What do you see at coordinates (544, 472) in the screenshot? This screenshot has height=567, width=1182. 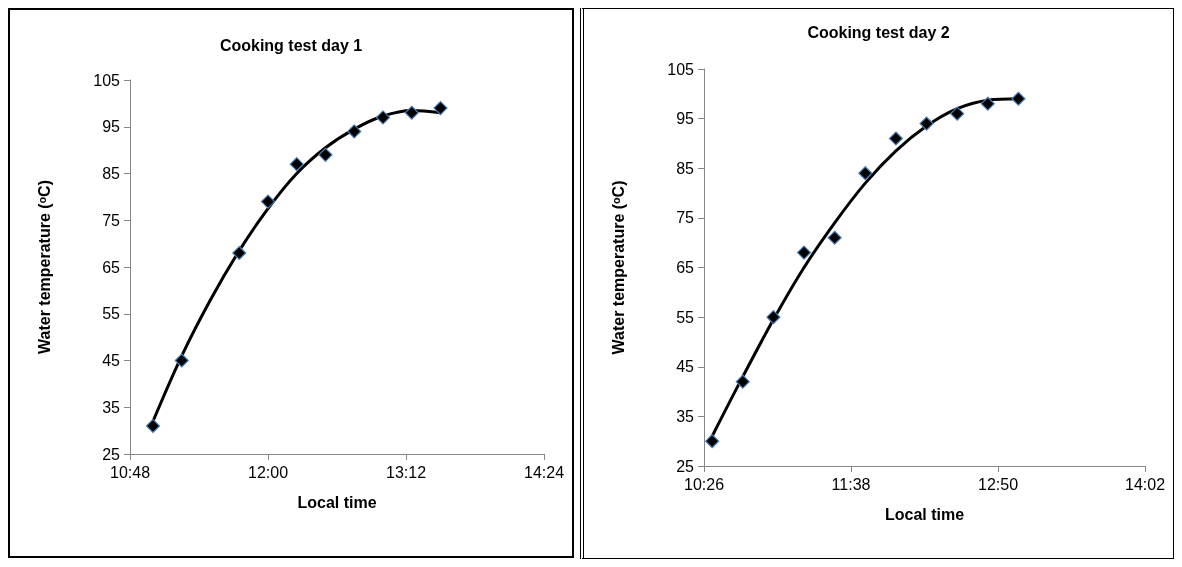 I see `x-tick-label: 14:24` at bounding box center [544, 472].